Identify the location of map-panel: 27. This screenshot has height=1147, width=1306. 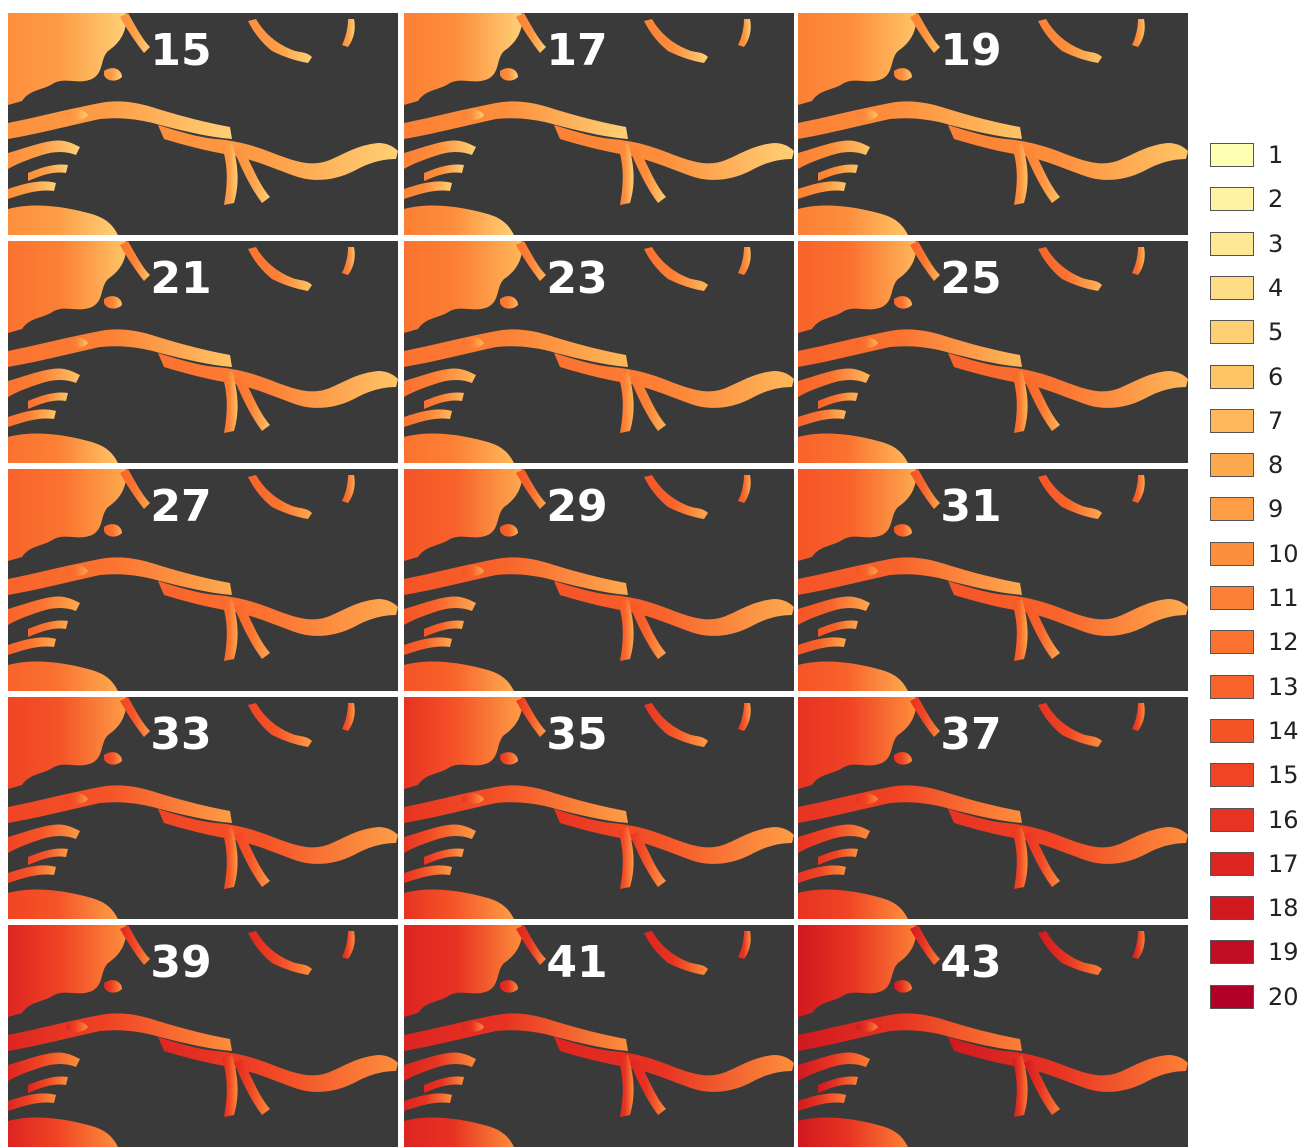
(203, 580).